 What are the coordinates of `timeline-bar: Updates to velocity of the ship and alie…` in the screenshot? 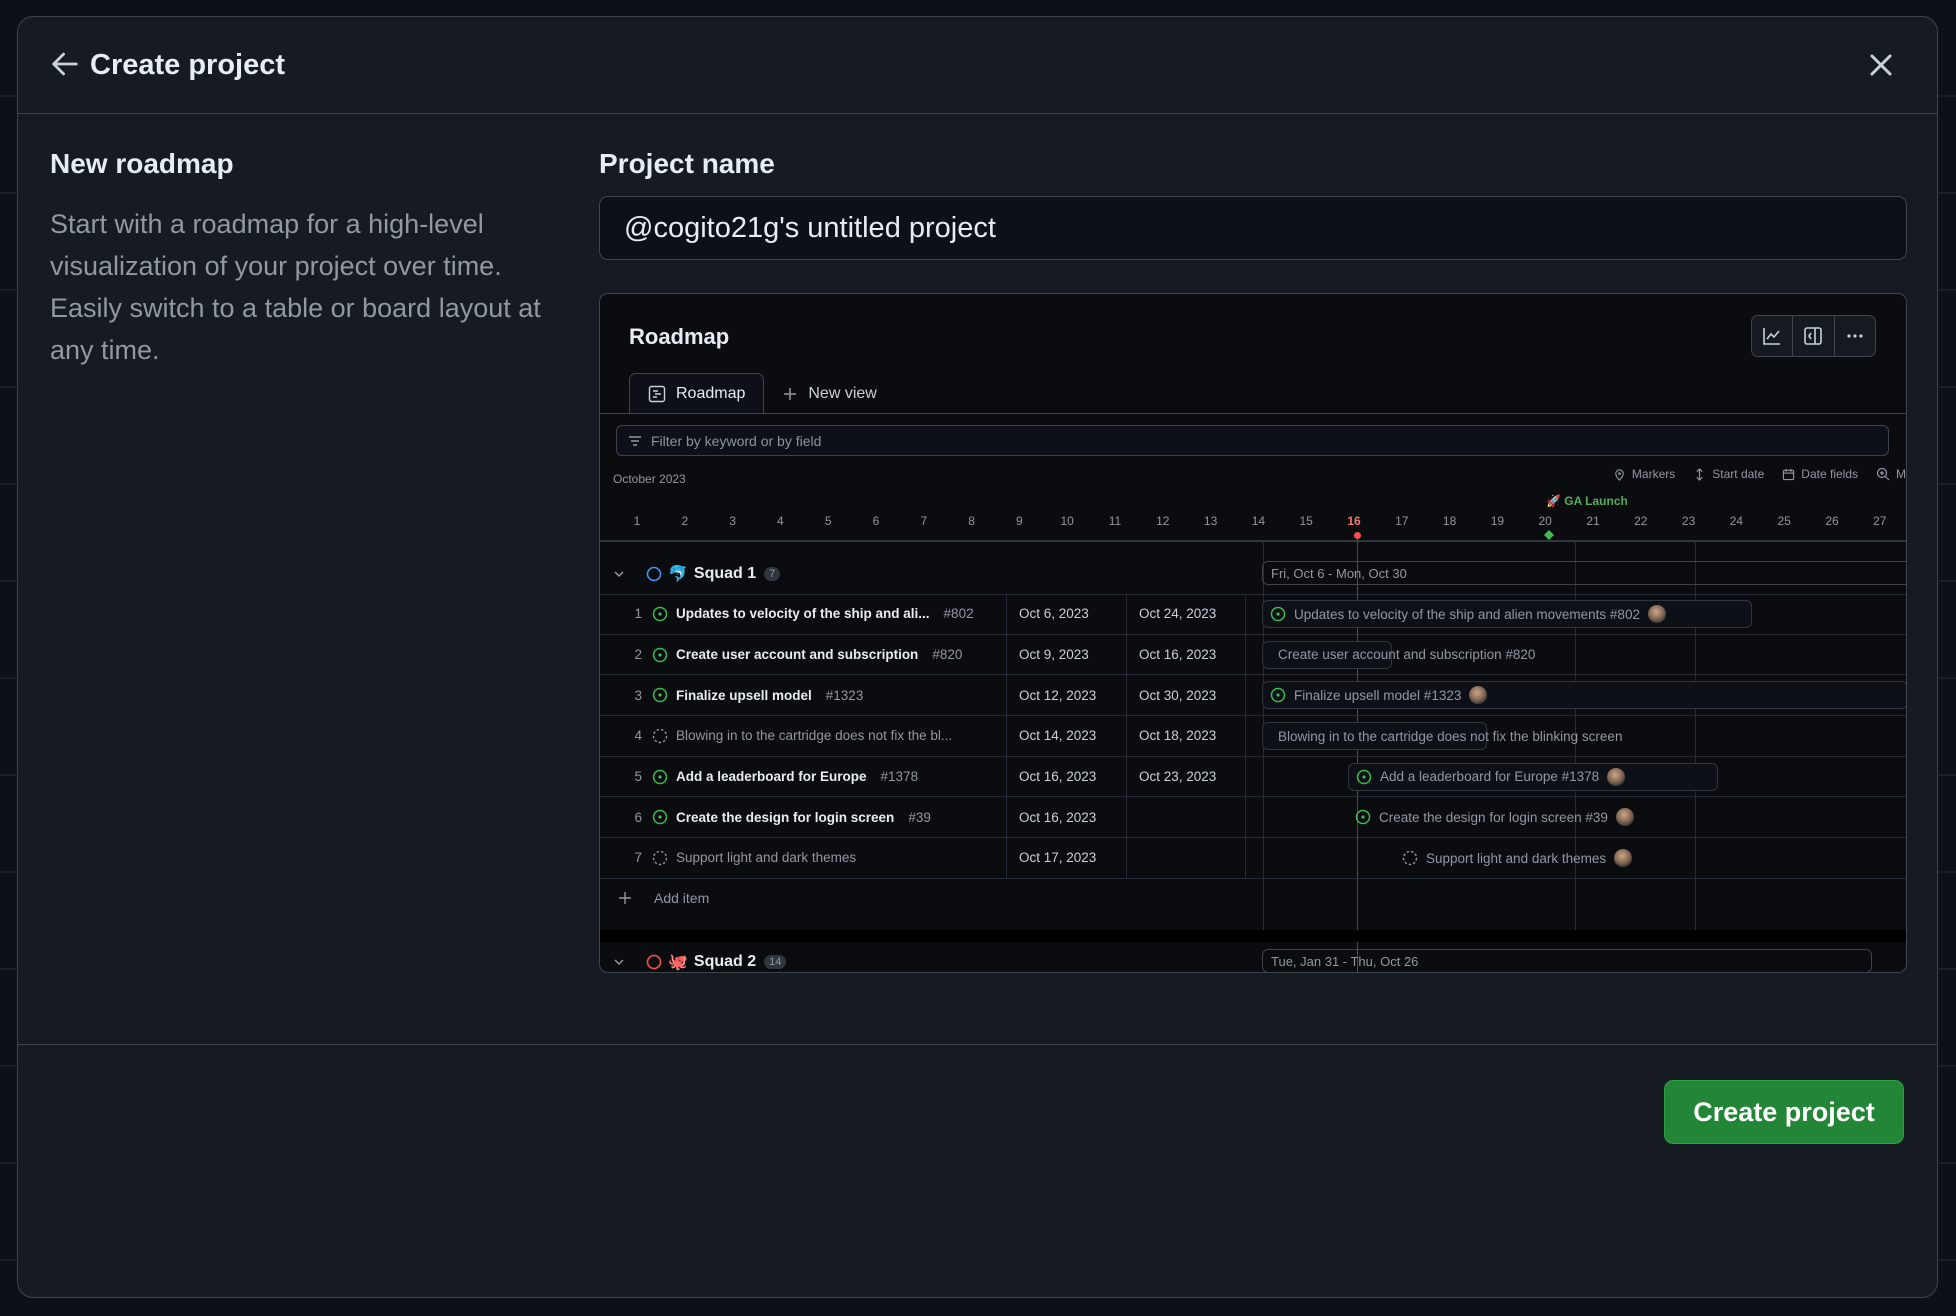 It's located at (1507, 614).